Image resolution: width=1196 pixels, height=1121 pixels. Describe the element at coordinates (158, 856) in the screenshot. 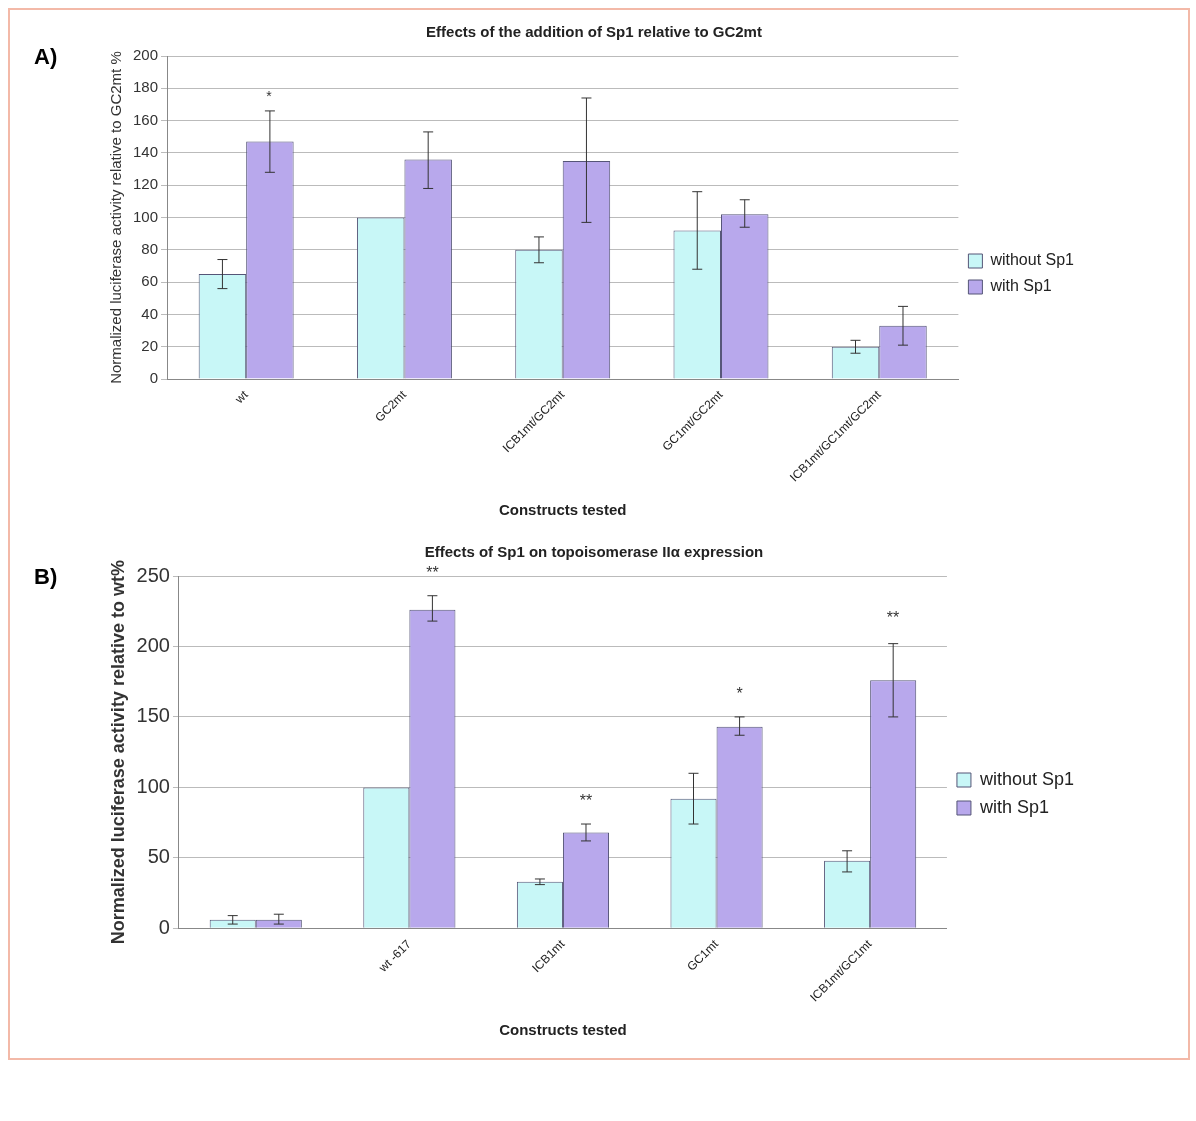

I see `y-tick-label: 50` at that location.